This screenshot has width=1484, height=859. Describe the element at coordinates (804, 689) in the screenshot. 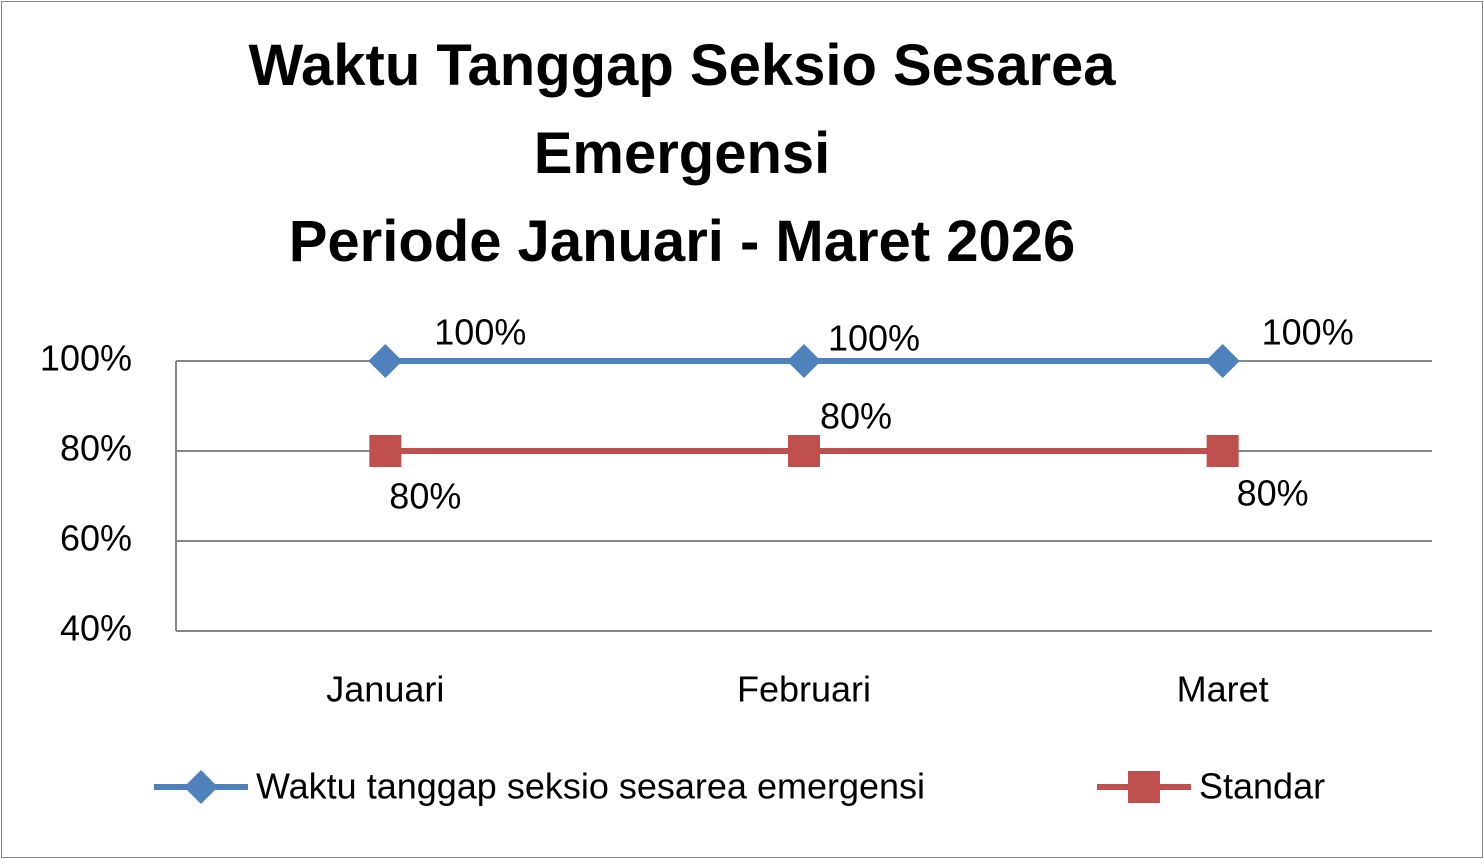

I see `x-tick-label: Februari` at that location.